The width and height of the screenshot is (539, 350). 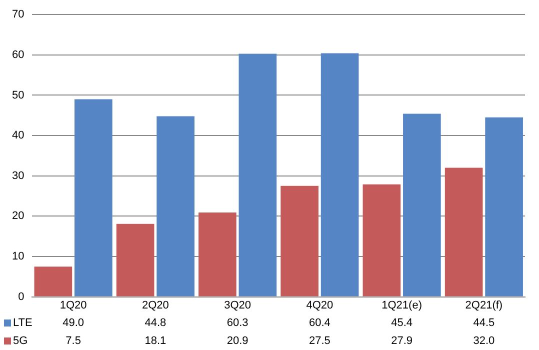 I want to click on data-label: 27.5, so click(x=319, y=341).